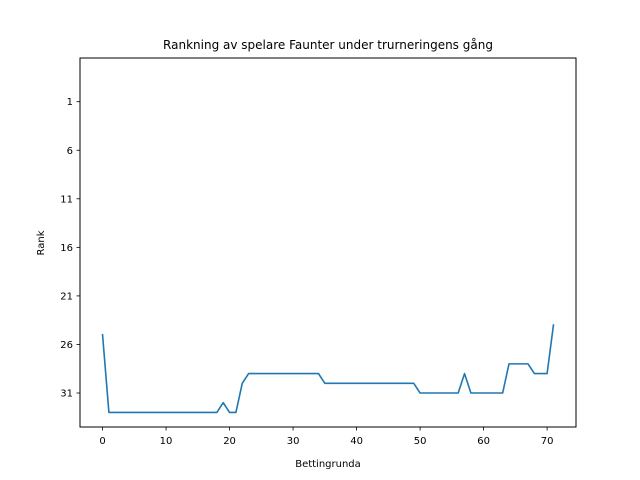  Describe the element at coordinates (229, 441) in the screenshot. I see `x-tick-label: 20` at that location.